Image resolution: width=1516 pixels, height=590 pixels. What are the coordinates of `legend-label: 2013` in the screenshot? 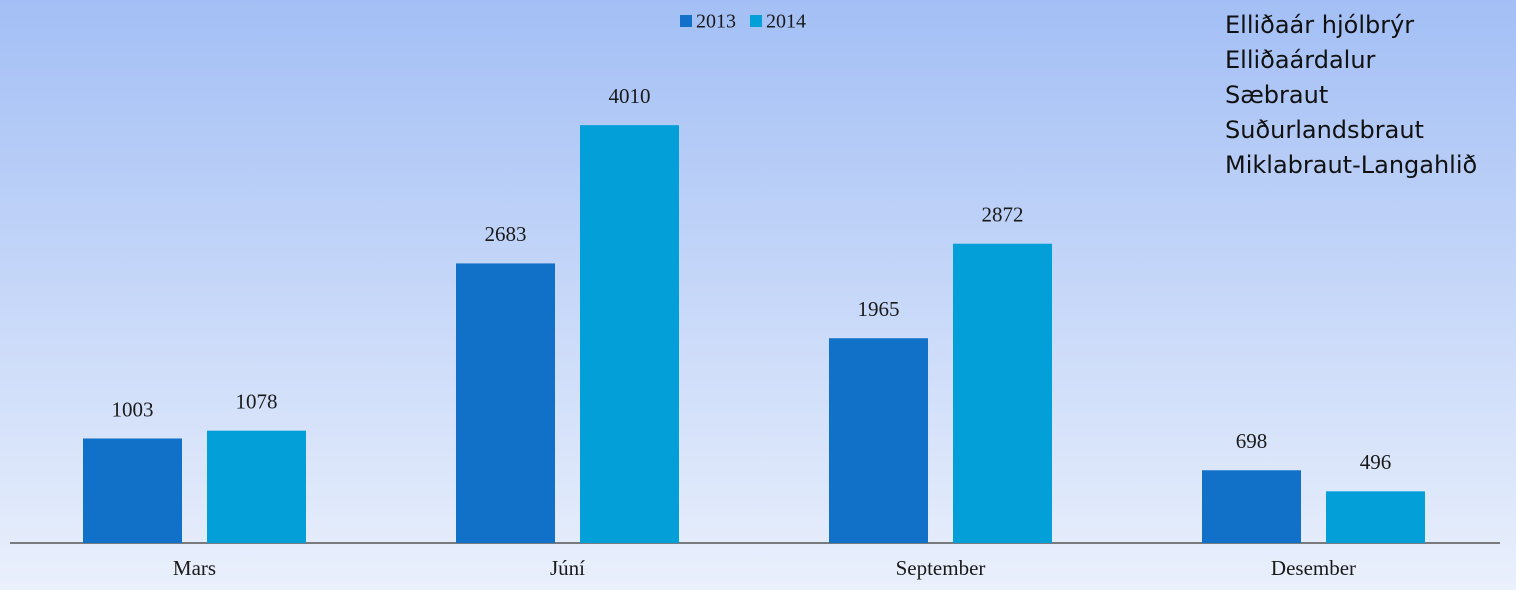 It's located at (716, 22).